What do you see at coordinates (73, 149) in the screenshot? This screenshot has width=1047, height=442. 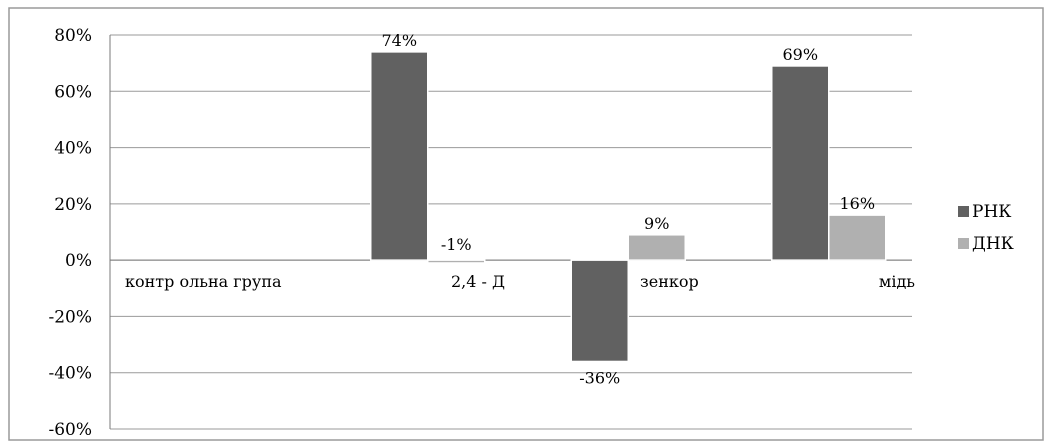 I see `y-tick-label: 40%` at bounding box center [73, 149].